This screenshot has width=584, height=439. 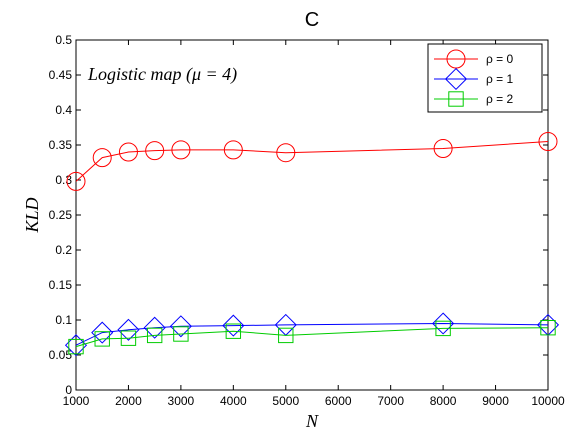 What do you see at coordinates (128, 401) in the screenshot?
I see `x-tick-label: 2000` at bounding box center [128, 401].